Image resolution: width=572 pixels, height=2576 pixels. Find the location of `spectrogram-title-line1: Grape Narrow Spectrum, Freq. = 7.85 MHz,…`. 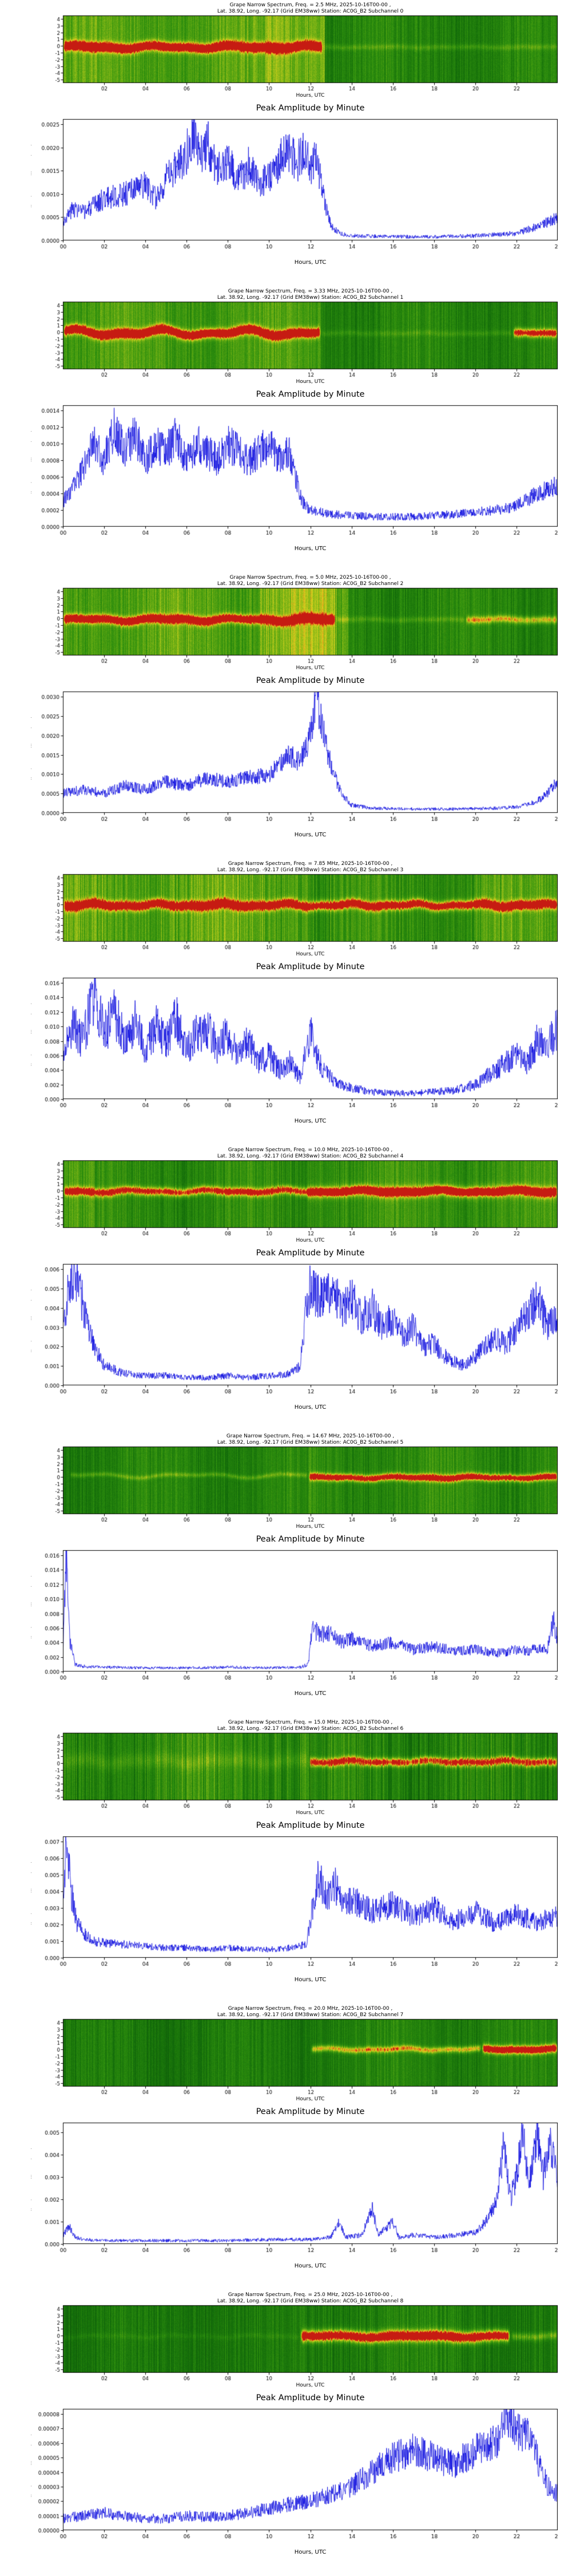

spectrogram-title-line1: Grape Narrow Spectrum, Freq. = 7.85 MHz,… is located at coordinates (310, 864).